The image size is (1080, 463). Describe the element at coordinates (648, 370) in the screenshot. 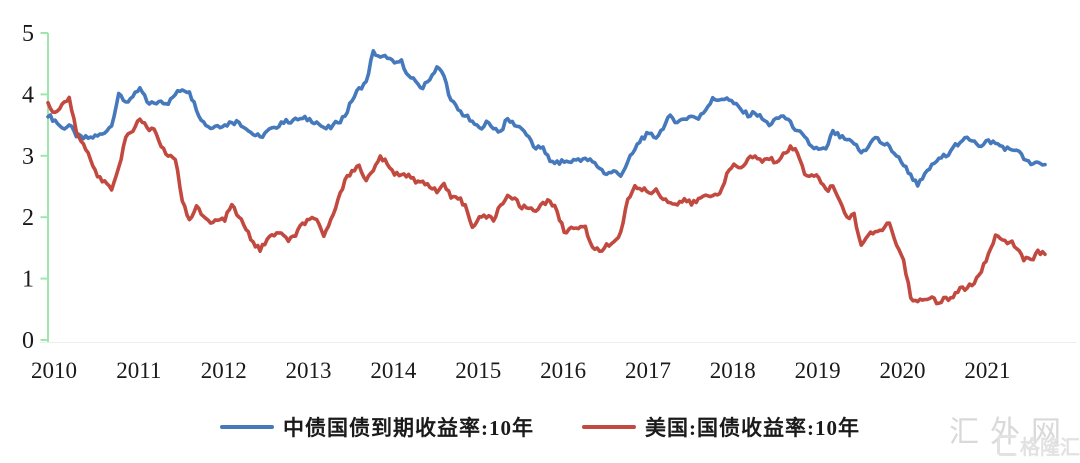

I see `x-tick-label: 2017` at that location.